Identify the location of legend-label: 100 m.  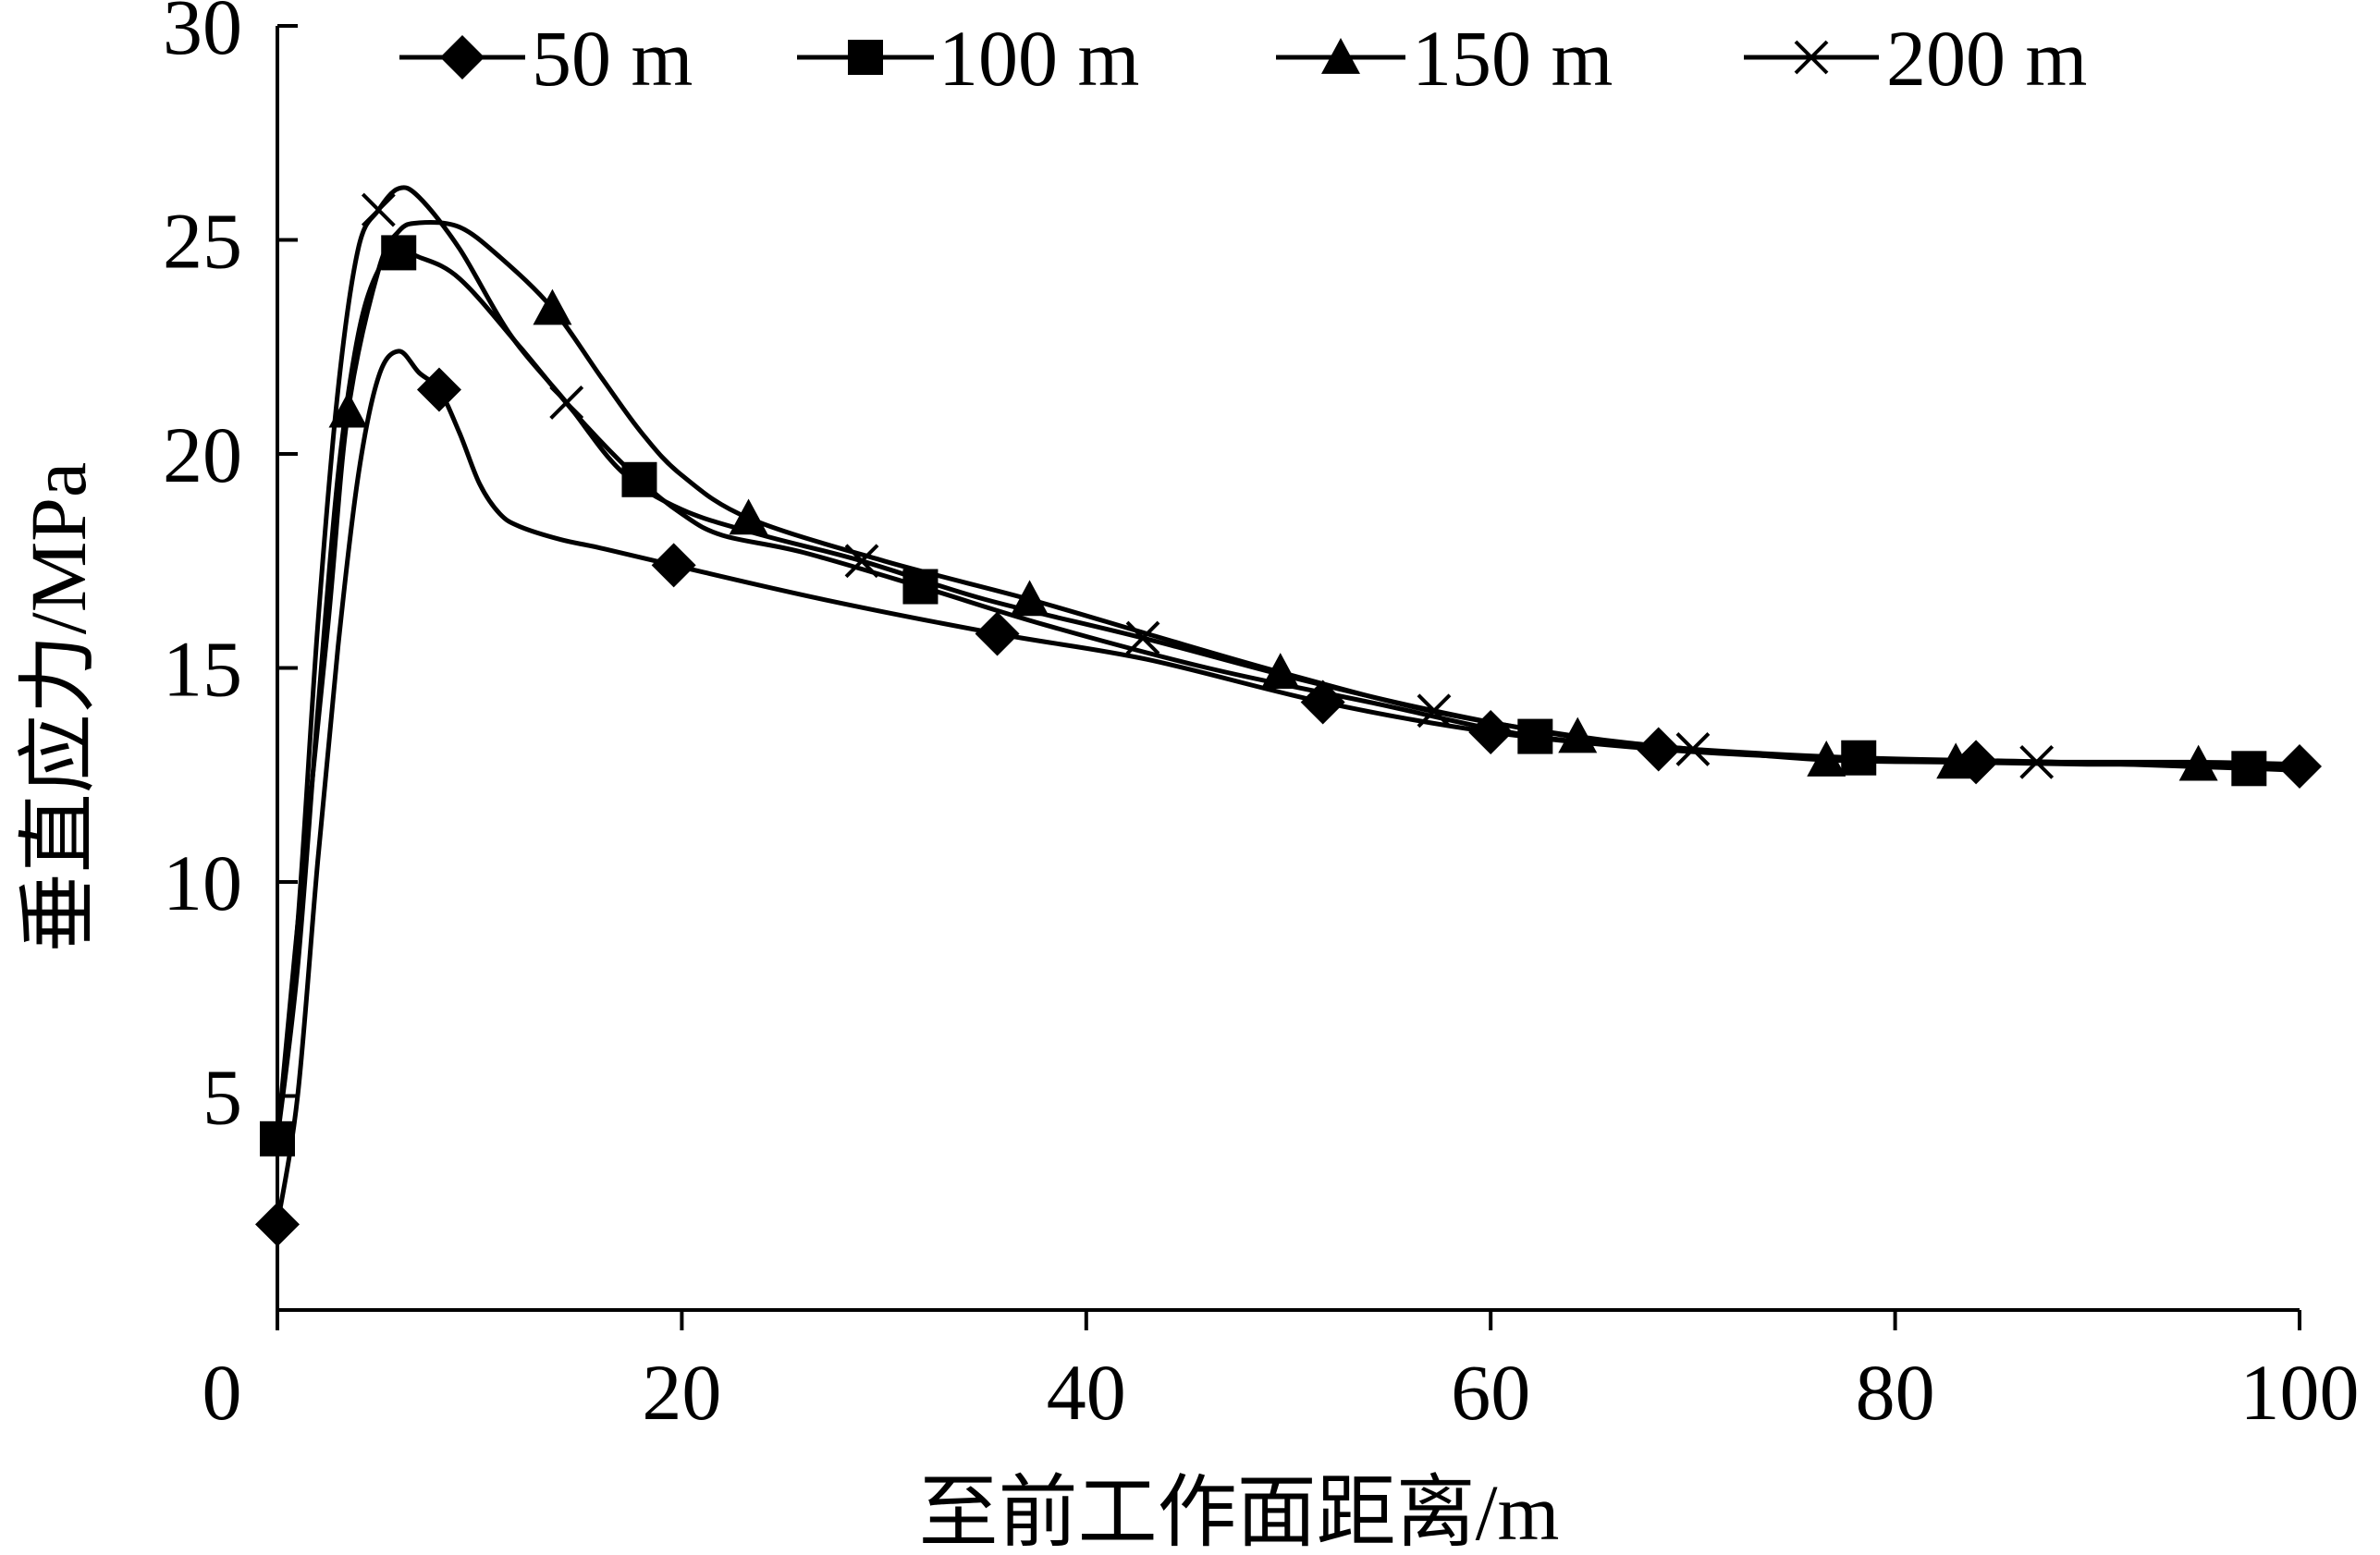
(1039, 58).